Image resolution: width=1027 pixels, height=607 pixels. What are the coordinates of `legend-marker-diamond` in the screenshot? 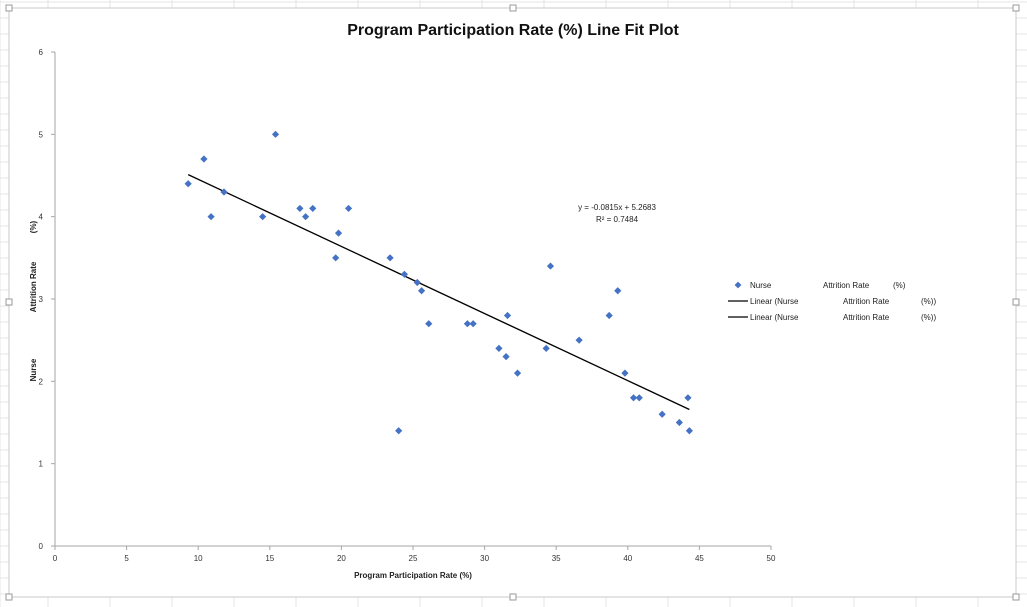 It's located at (738, 285).